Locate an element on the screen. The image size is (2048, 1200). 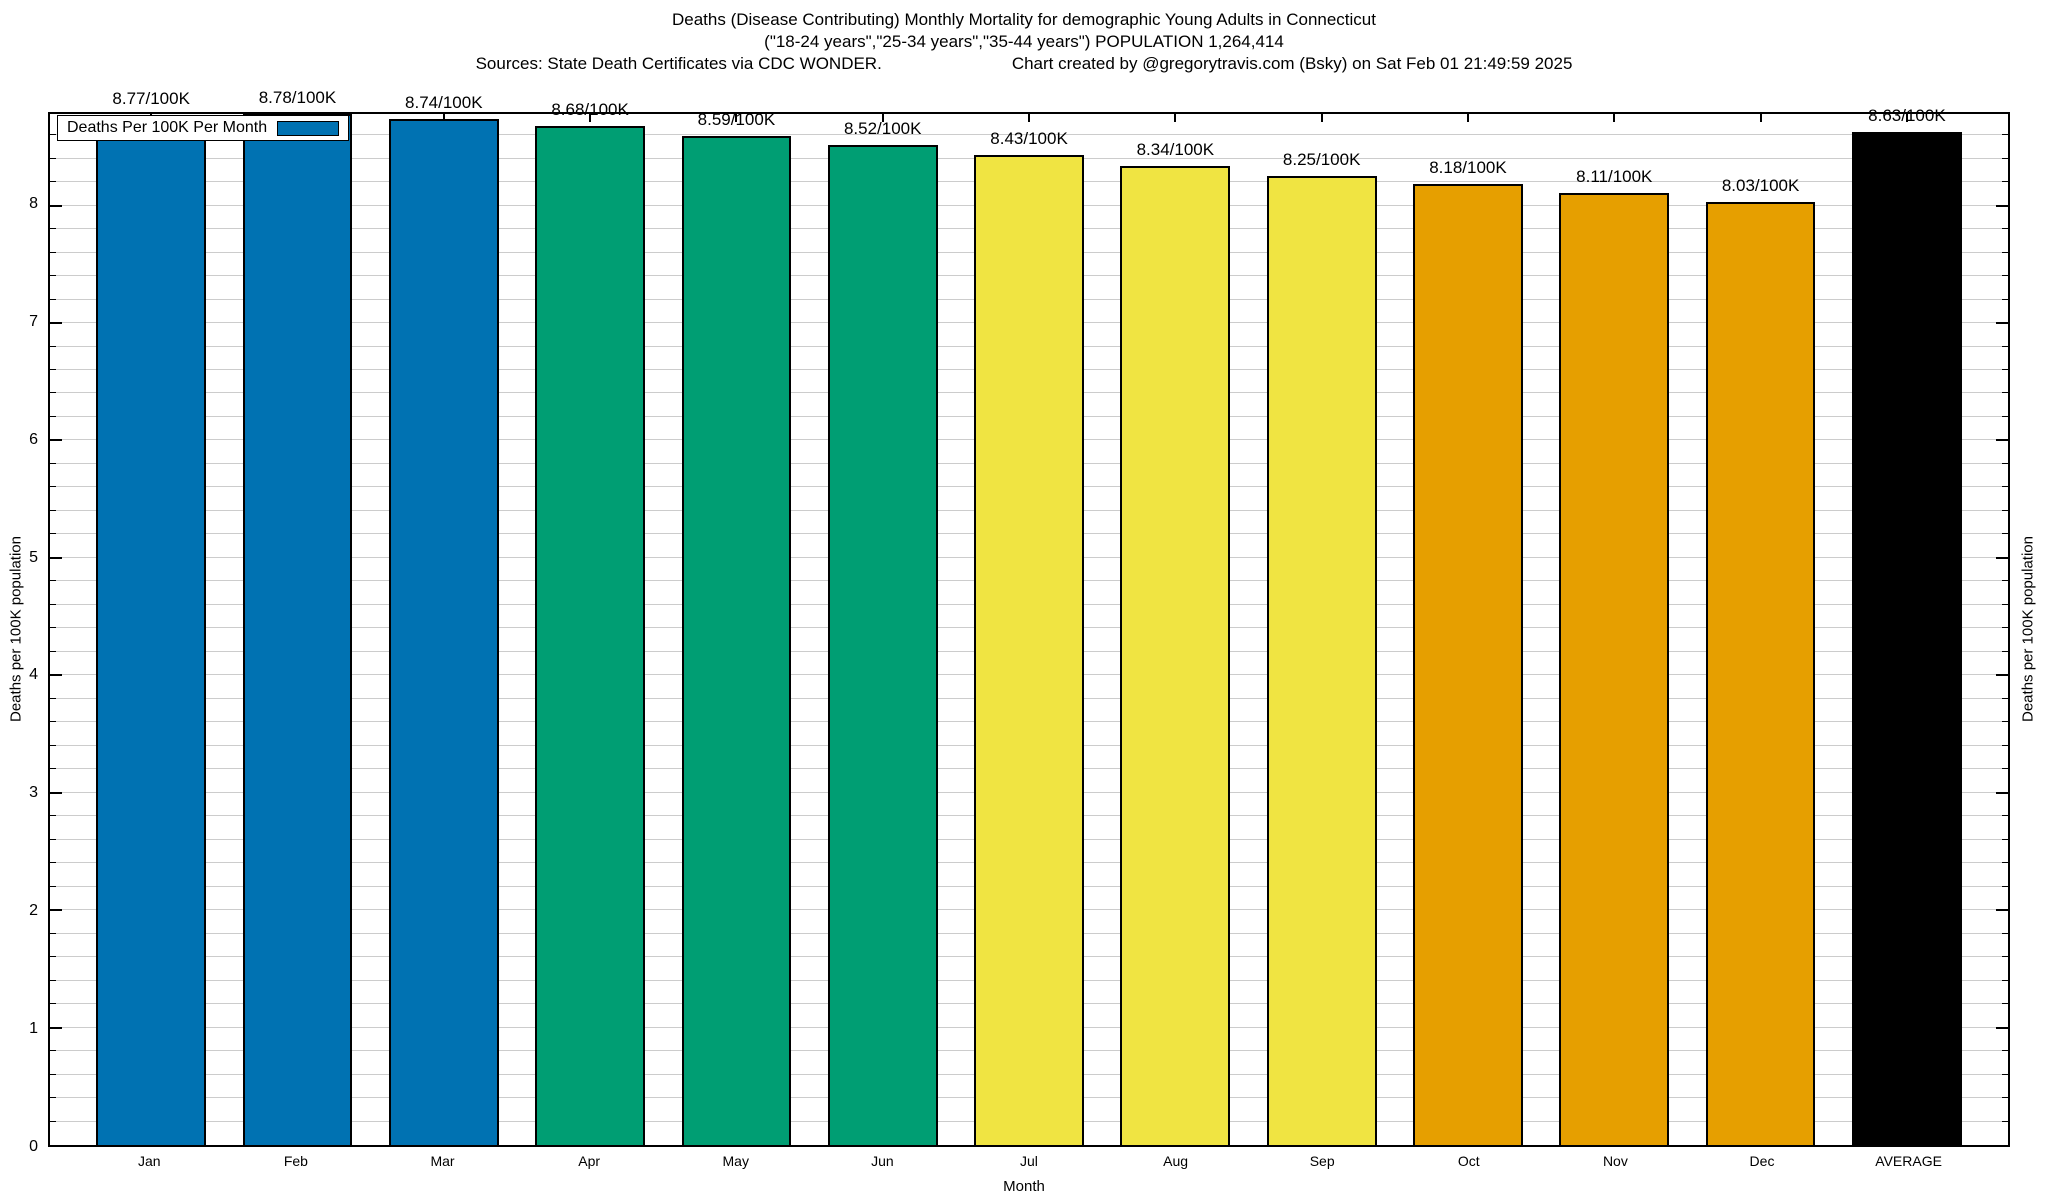
bar-cell-sep: 8.25/100K is located at coordinates (1322, 629).